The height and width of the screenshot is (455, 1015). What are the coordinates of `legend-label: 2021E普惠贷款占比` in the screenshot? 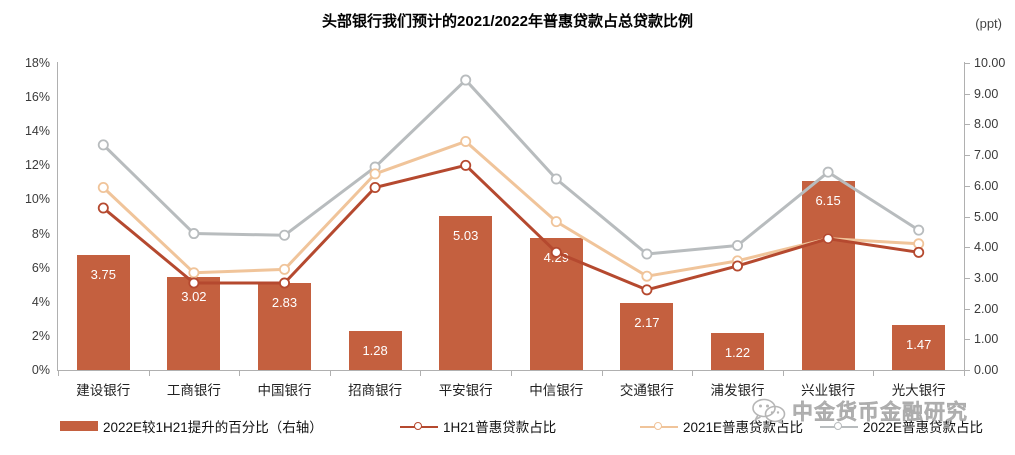 It's located at (743, 427).